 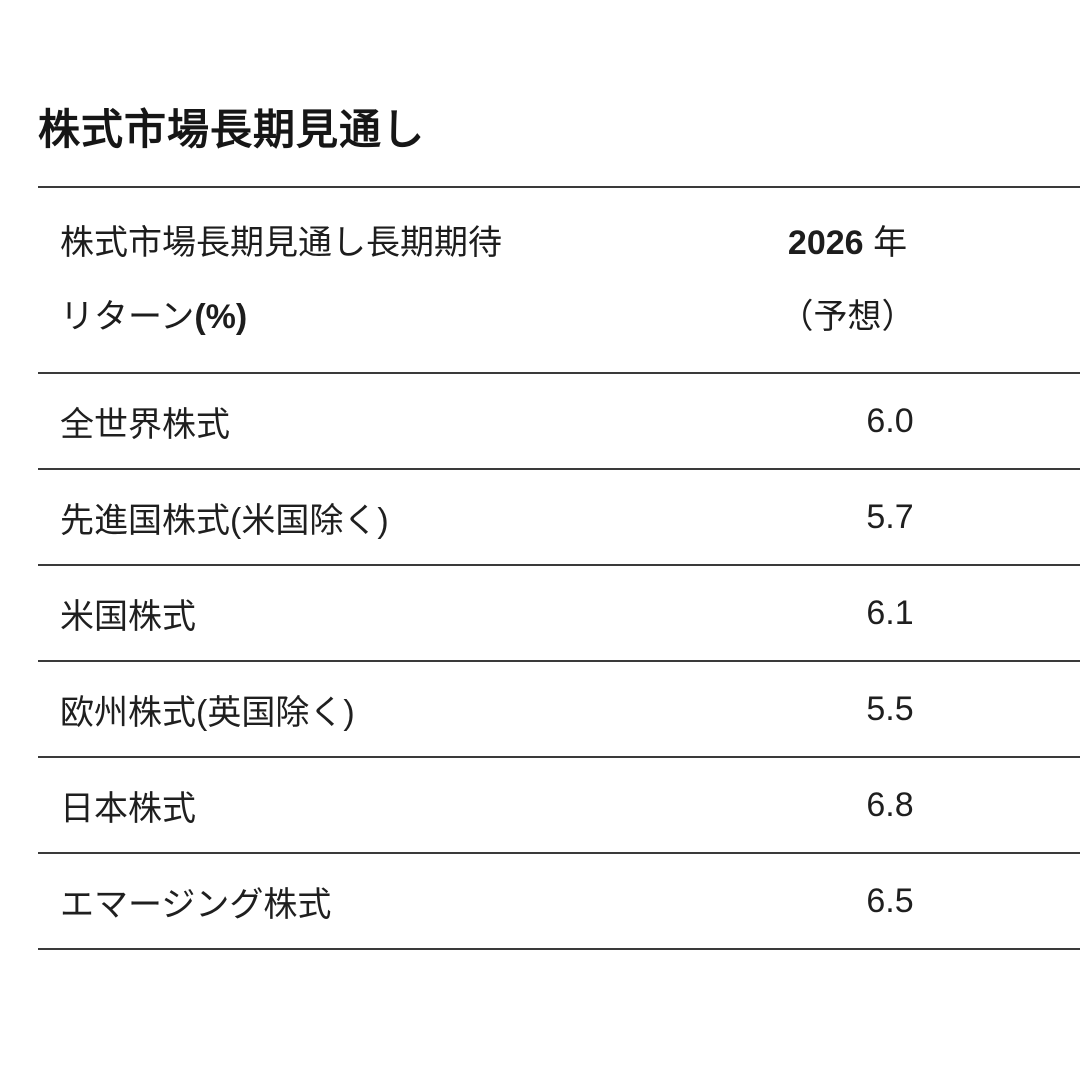 What do you see at coordinates (145, 424) in the screenshot?
I see `row-label: 全世界株式` at bounding box center [145, 424].